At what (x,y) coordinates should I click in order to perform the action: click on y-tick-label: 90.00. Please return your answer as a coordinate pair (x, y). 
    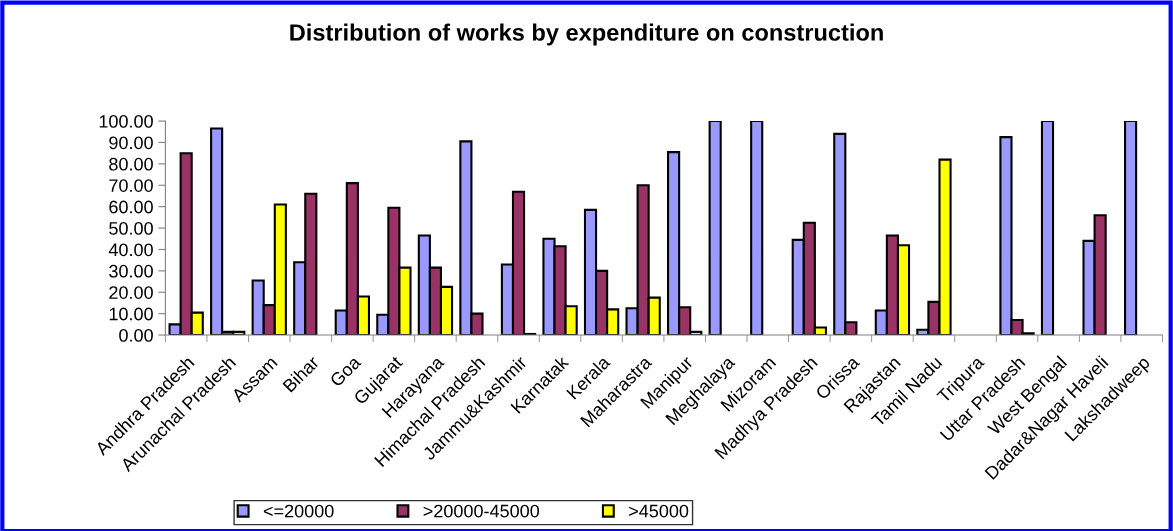
    Looking at the image, I should click on (131, 143).